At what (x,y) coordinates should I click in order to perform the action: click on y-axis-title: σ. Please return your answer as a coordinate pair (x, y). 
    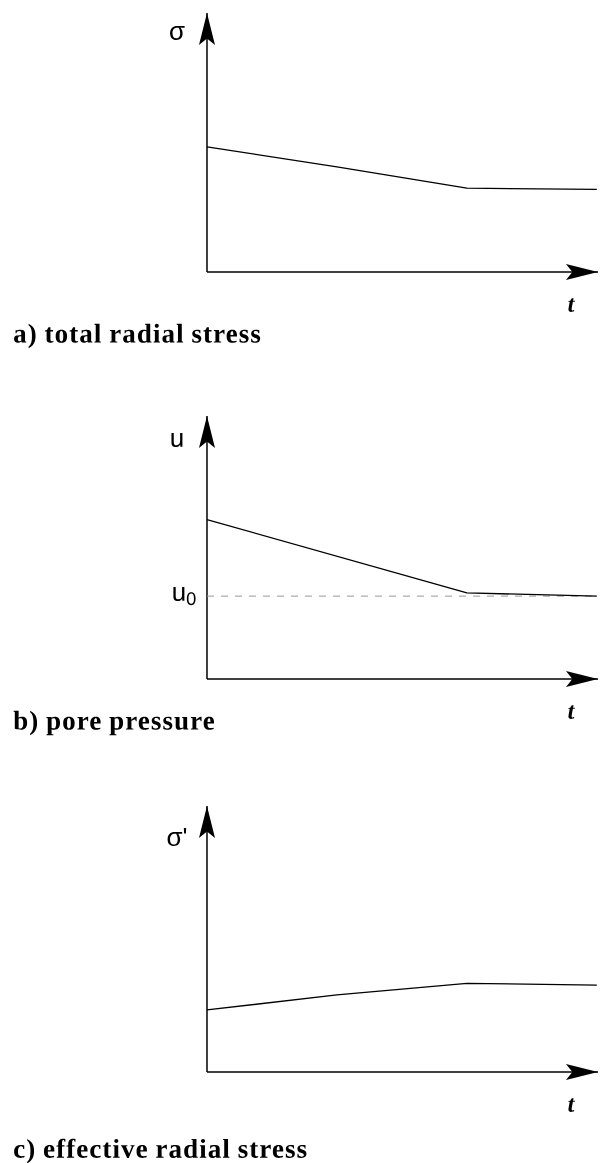
    Looking at the image, I should click on (177, 33).